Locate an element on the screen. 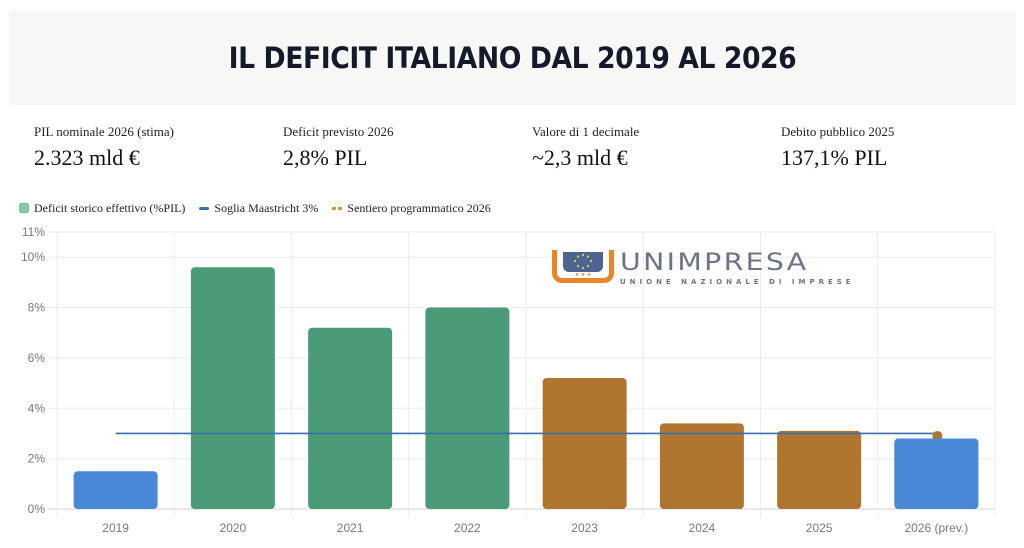 The width and height of the screenshot is (1024, 548). page-title: IL DEFICIT ITALIANO DAL 2019 AL 2026 is located at coordinates (512, 57).